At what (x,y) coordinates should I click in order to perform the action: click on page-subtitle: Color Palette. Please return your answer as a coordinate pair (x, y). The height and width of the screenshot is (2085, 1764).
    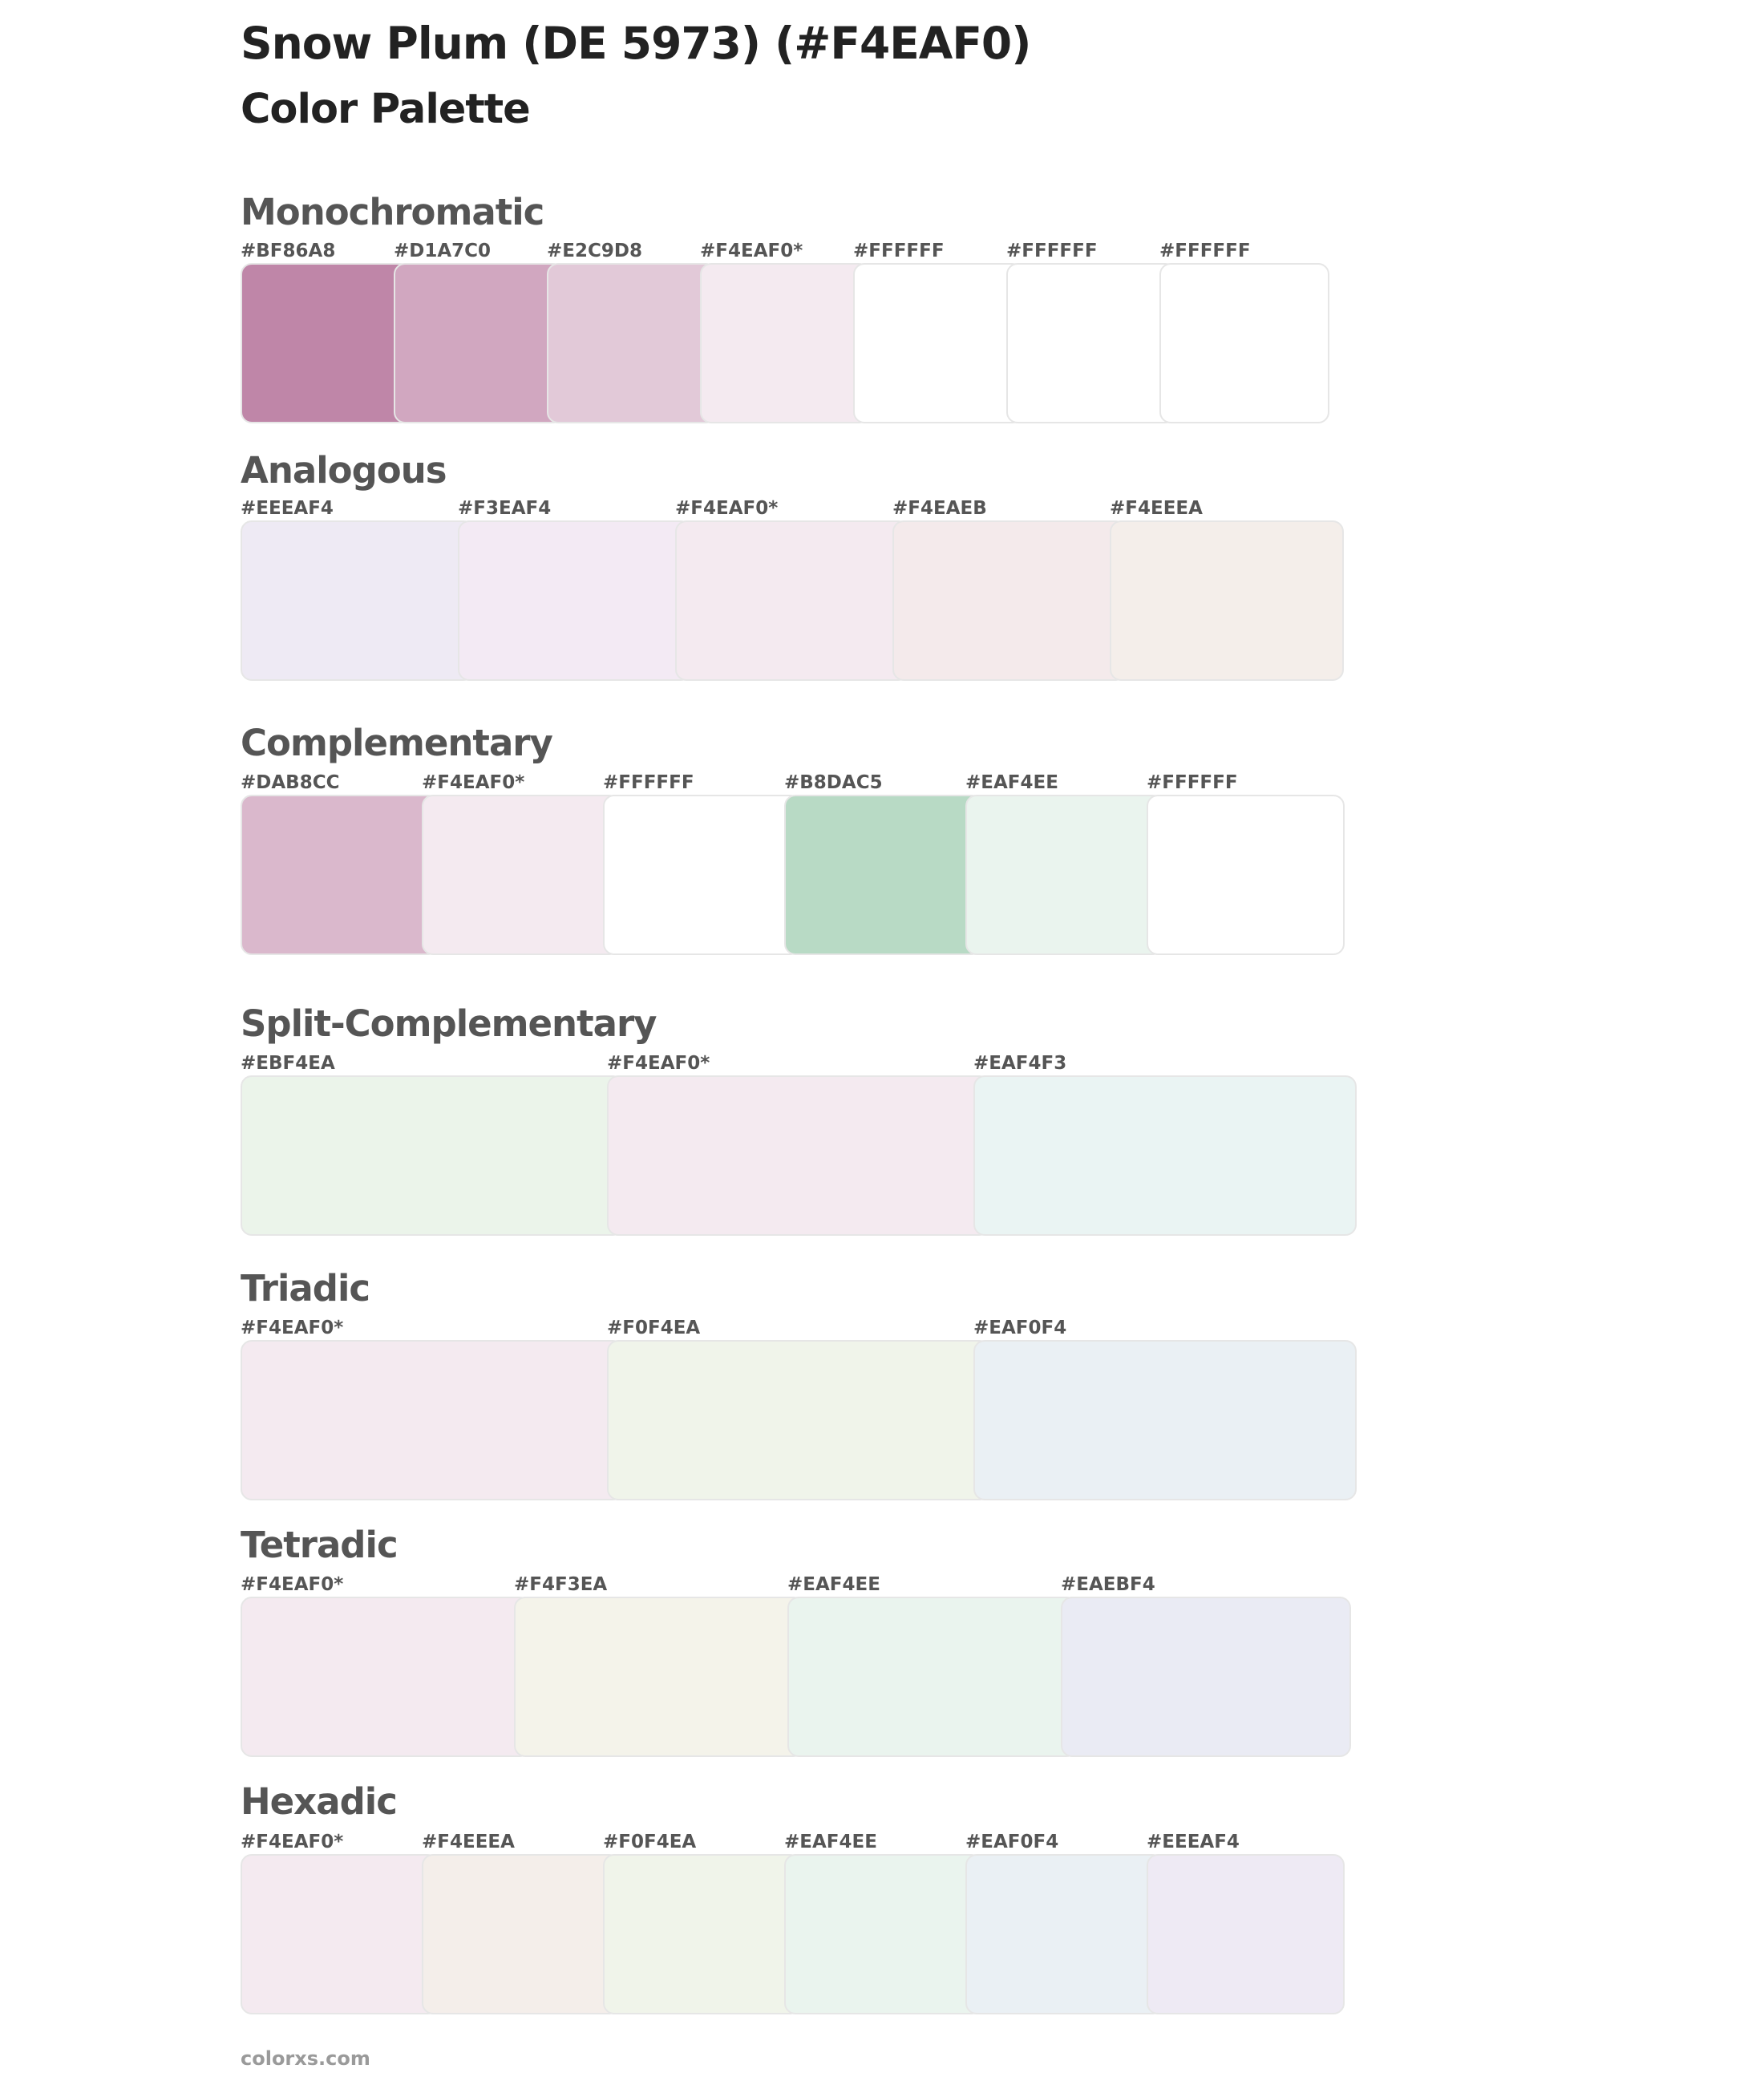
    Looking at the image, I should click on (386, 109).